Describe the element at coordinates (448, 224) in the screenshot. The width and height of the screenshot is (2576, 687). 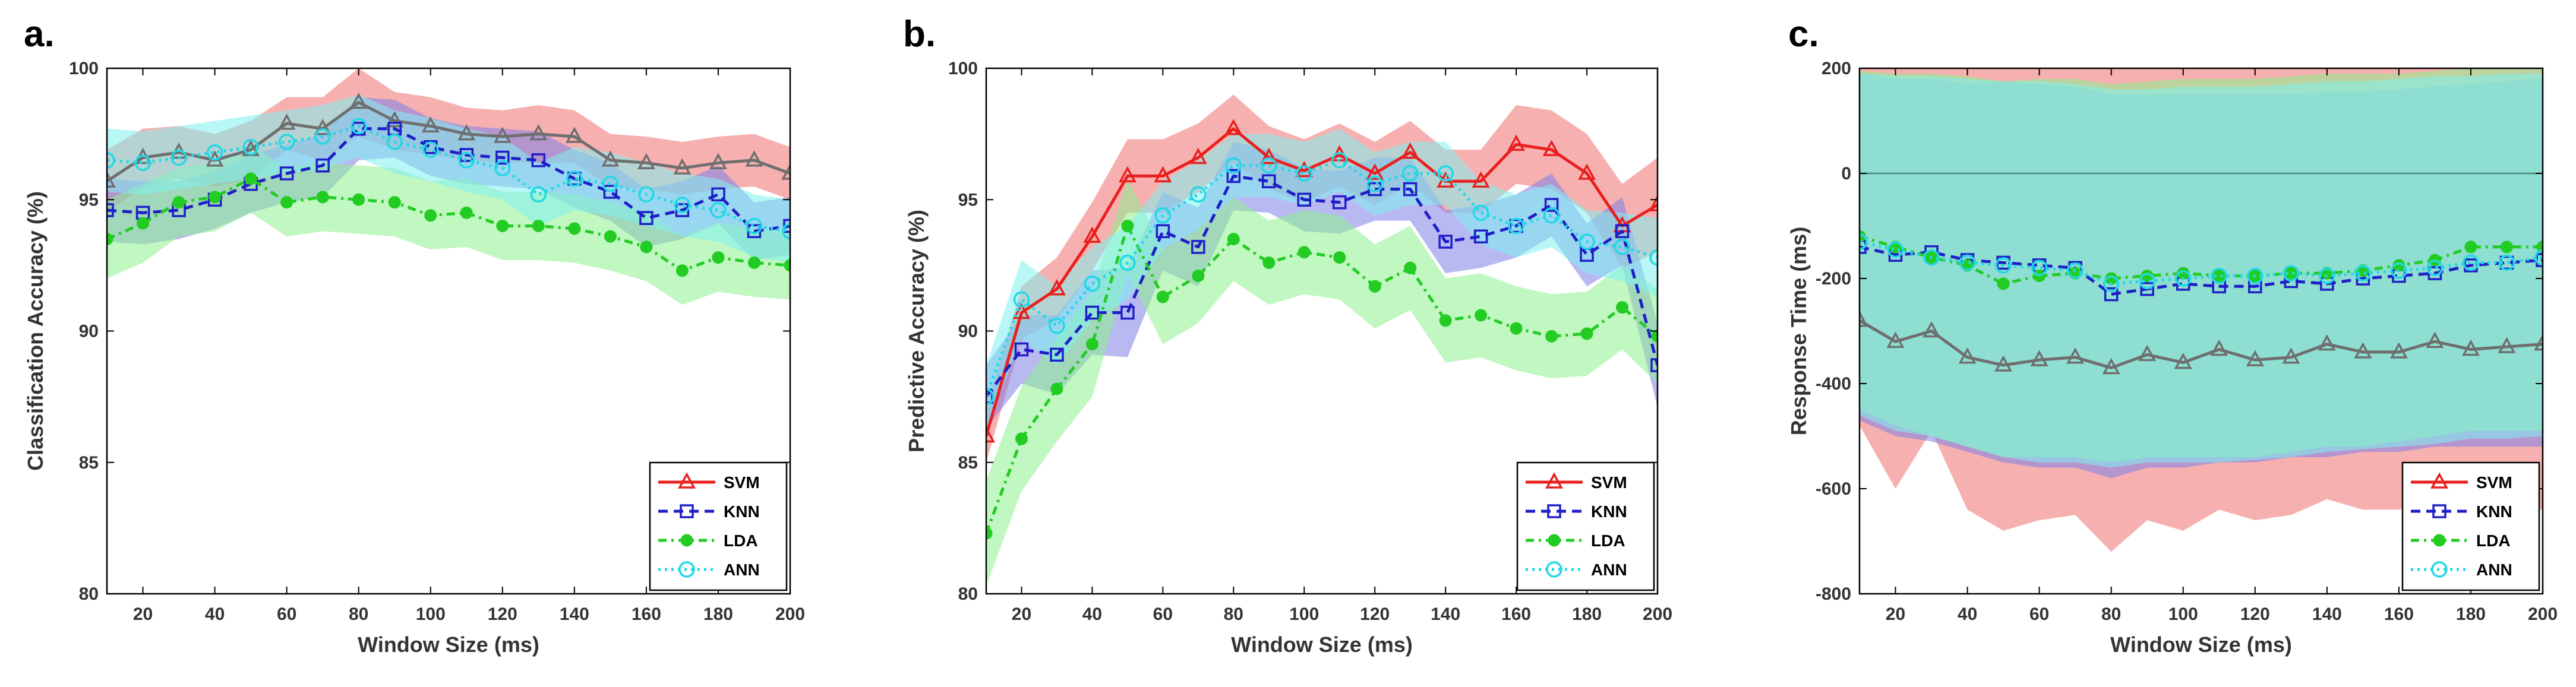
I see `lda-band` at that location.